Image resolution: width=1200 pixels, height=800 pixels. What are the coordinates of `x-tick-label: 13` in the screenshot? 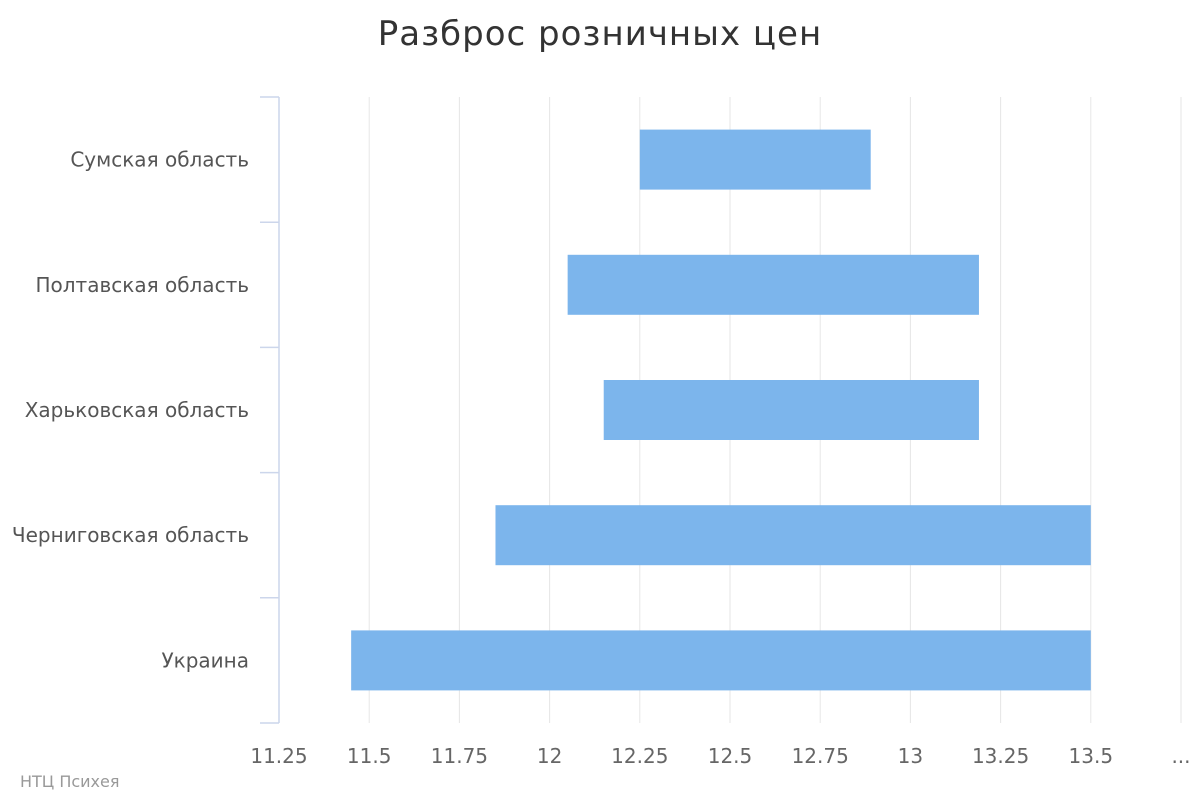 It's located at (910, 756).